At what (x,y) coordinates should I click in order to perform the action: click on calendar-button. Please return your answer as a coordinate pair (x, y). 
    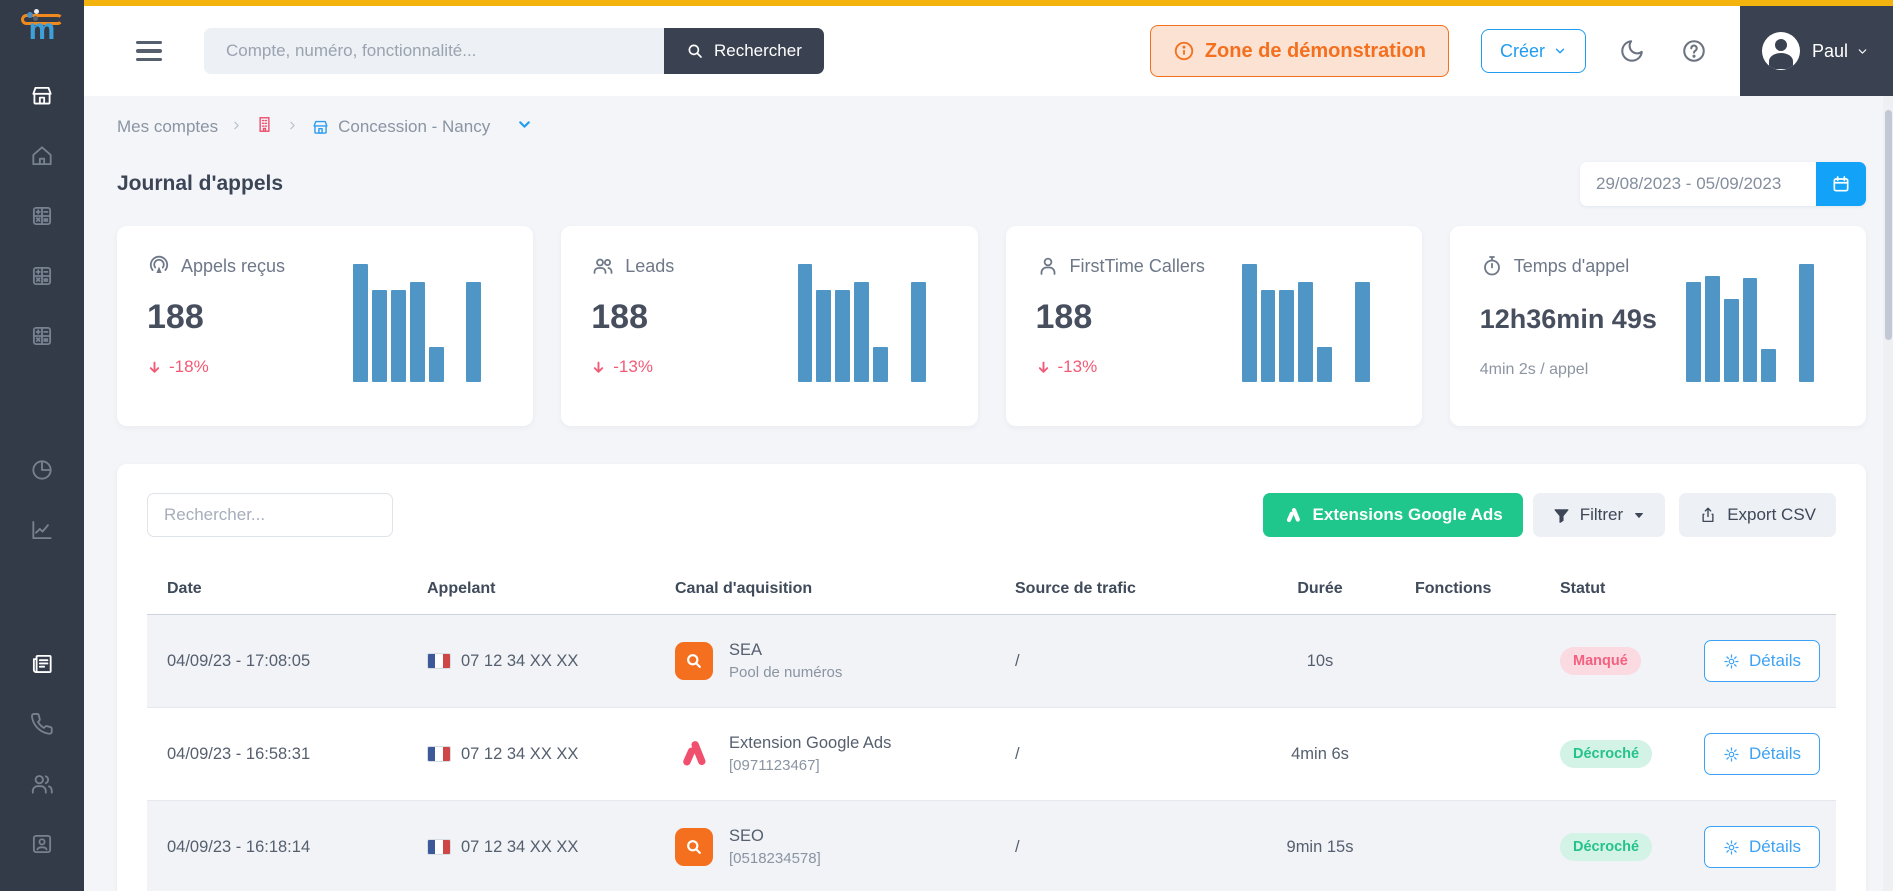
    Looking at the image, I should click on (1841, 184).